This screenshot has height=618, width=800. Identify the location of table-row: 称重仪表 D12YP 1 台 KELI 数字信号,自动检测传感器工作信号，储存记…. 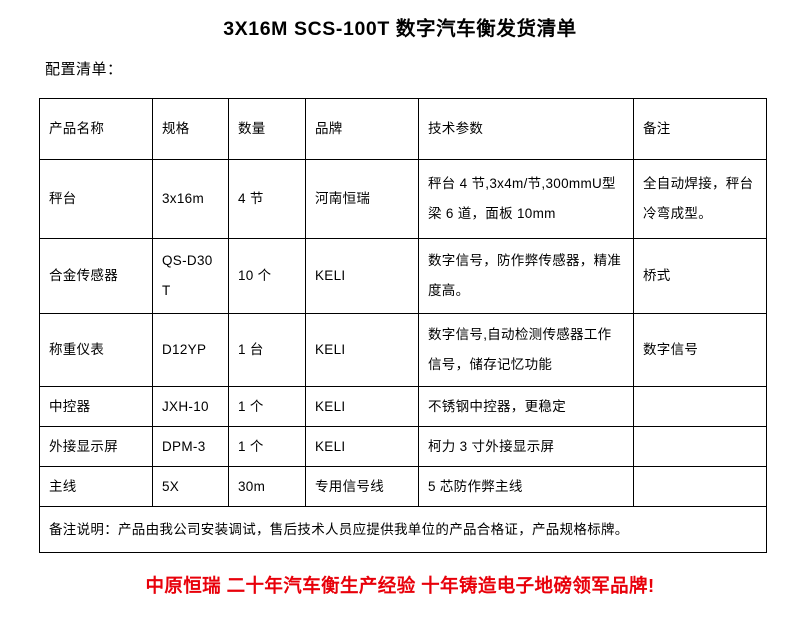
(403, 350).